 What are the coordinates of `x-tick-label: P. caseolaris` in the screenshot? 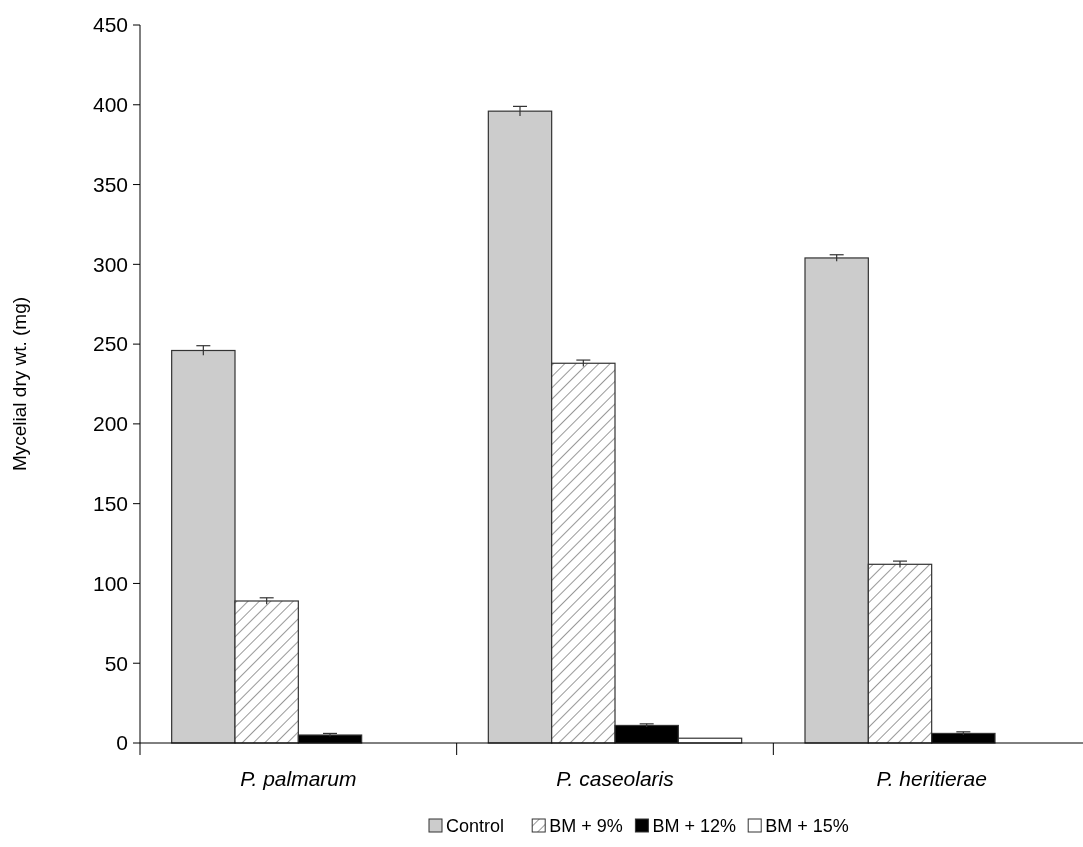 It's located at (615, 778).